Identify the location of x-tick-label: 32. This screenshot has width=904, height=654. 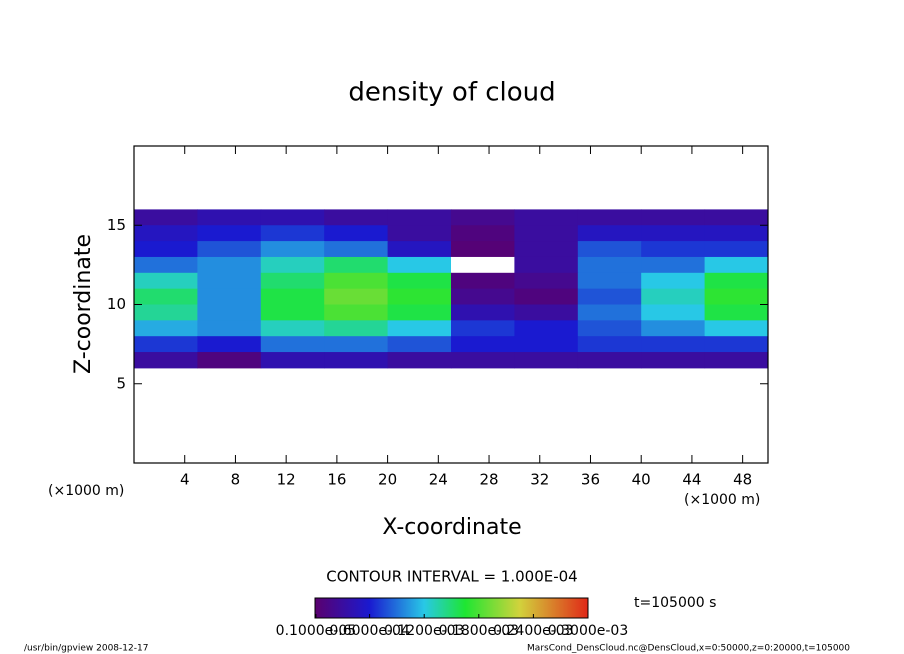
(539, 480).